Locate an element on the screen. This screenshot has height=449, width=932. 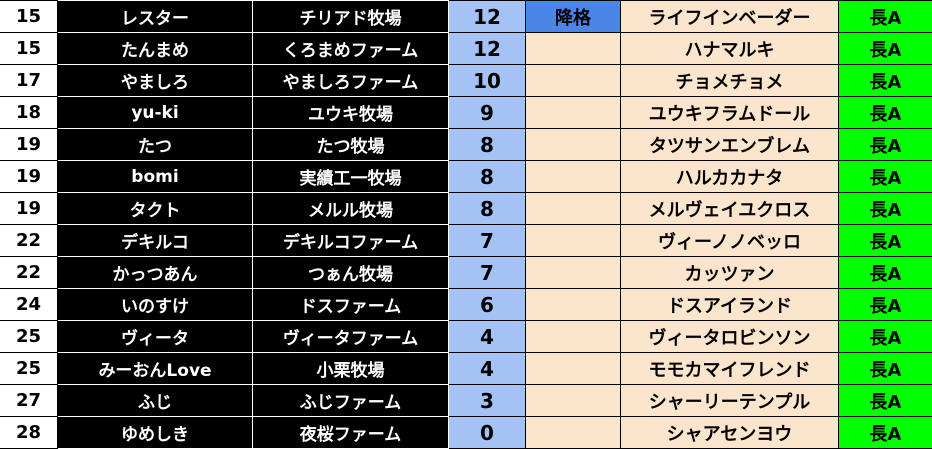
score-cell: 0 is located at coordinates (487, 433).